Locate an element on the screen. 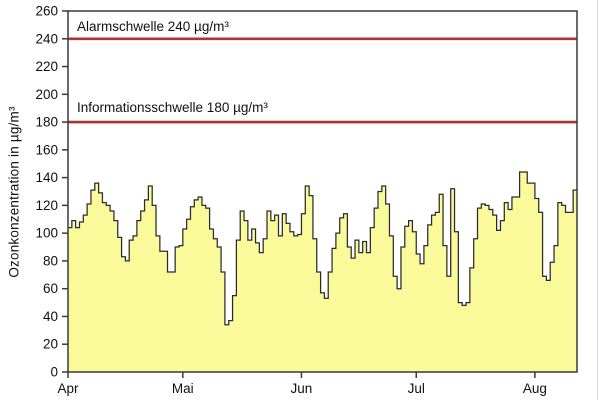 The height and width of the screenshot is (400, 600). y-axis-tick-label: 20 is located at coordinates (50, 344).